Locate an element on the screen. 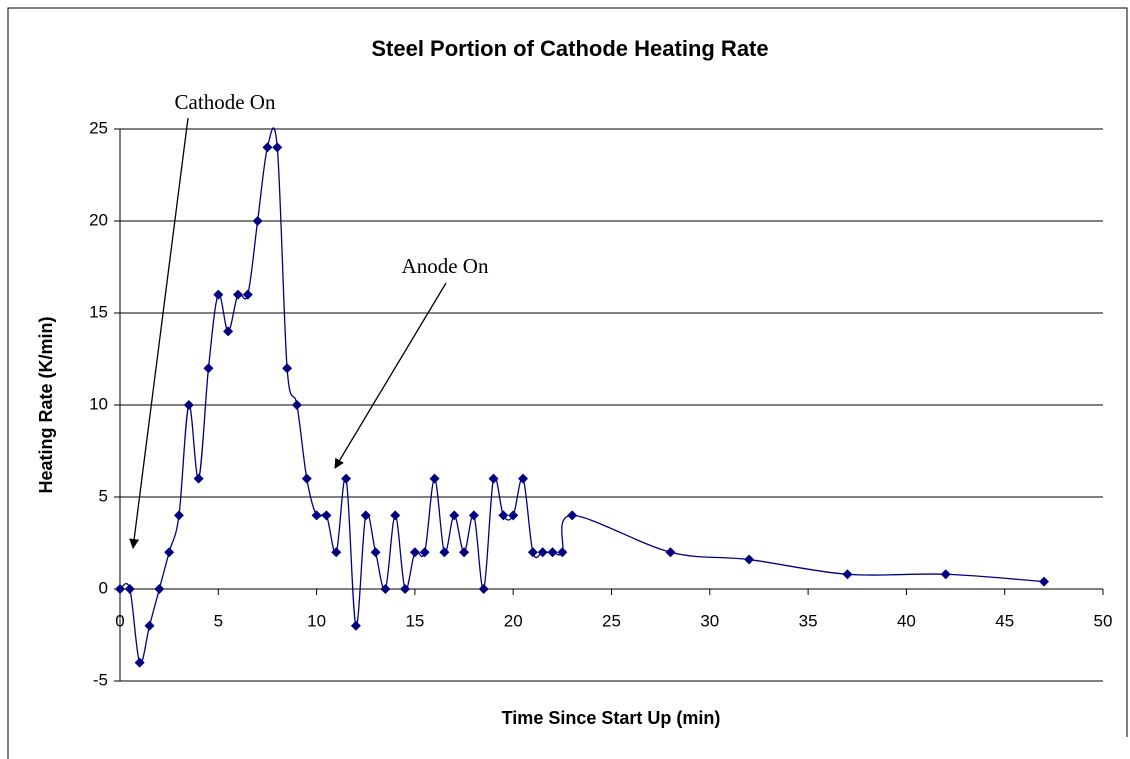 The height and width of the screenshot is (759, 1130). y-tick-label: -5 is located at coordinates (100, 679).